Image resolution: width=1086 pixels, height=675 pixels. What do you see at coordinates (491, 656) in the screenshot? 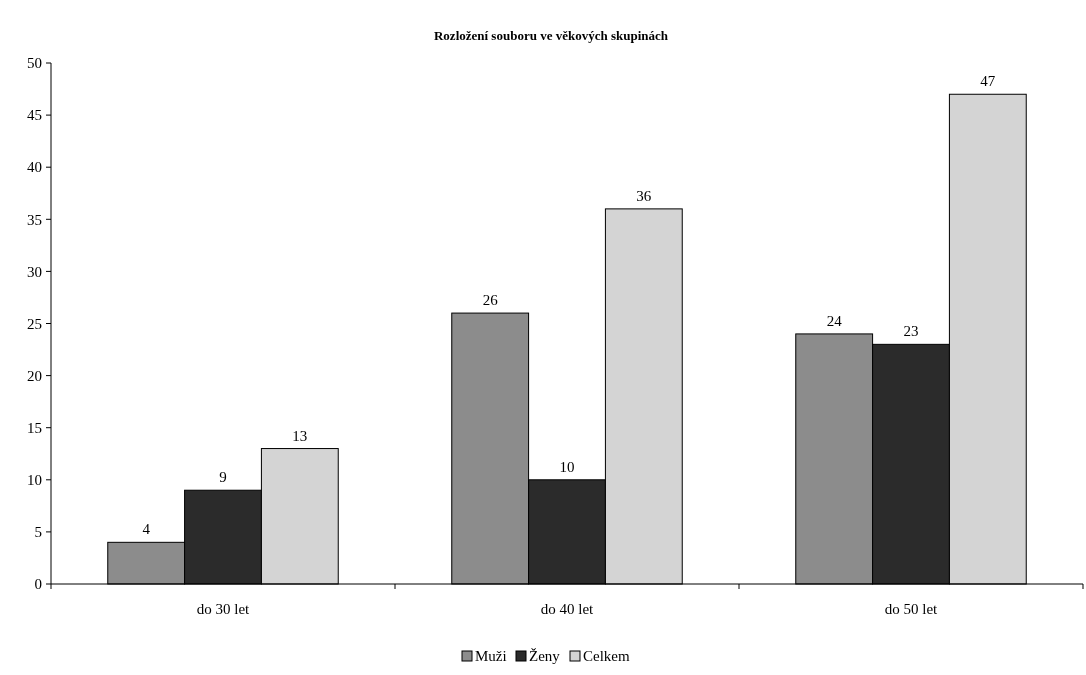
I see `legend-label: Muži` at bounding box center [491, 656].